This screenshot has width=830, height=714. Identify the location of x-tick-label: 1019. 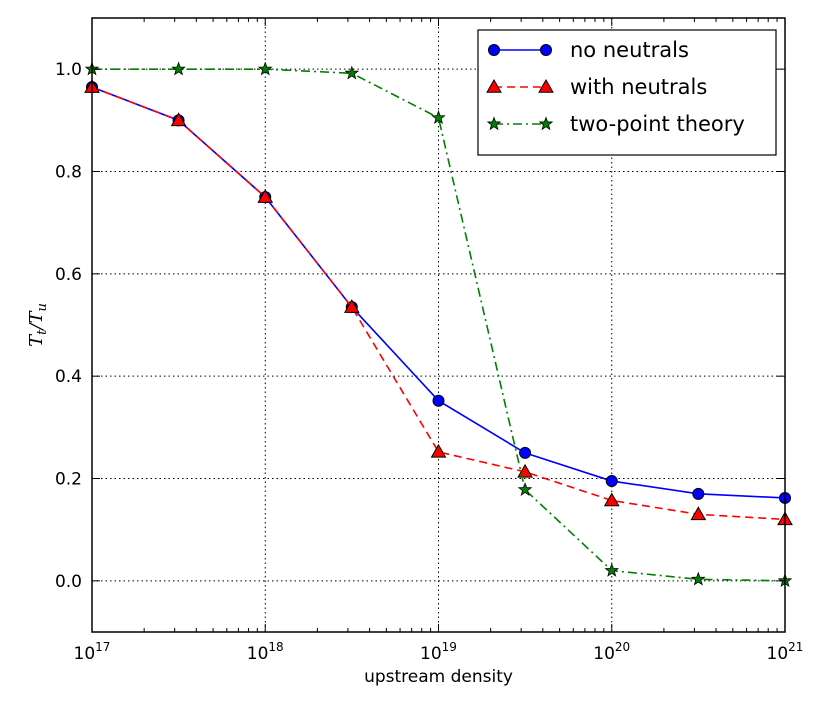
(438, 652).